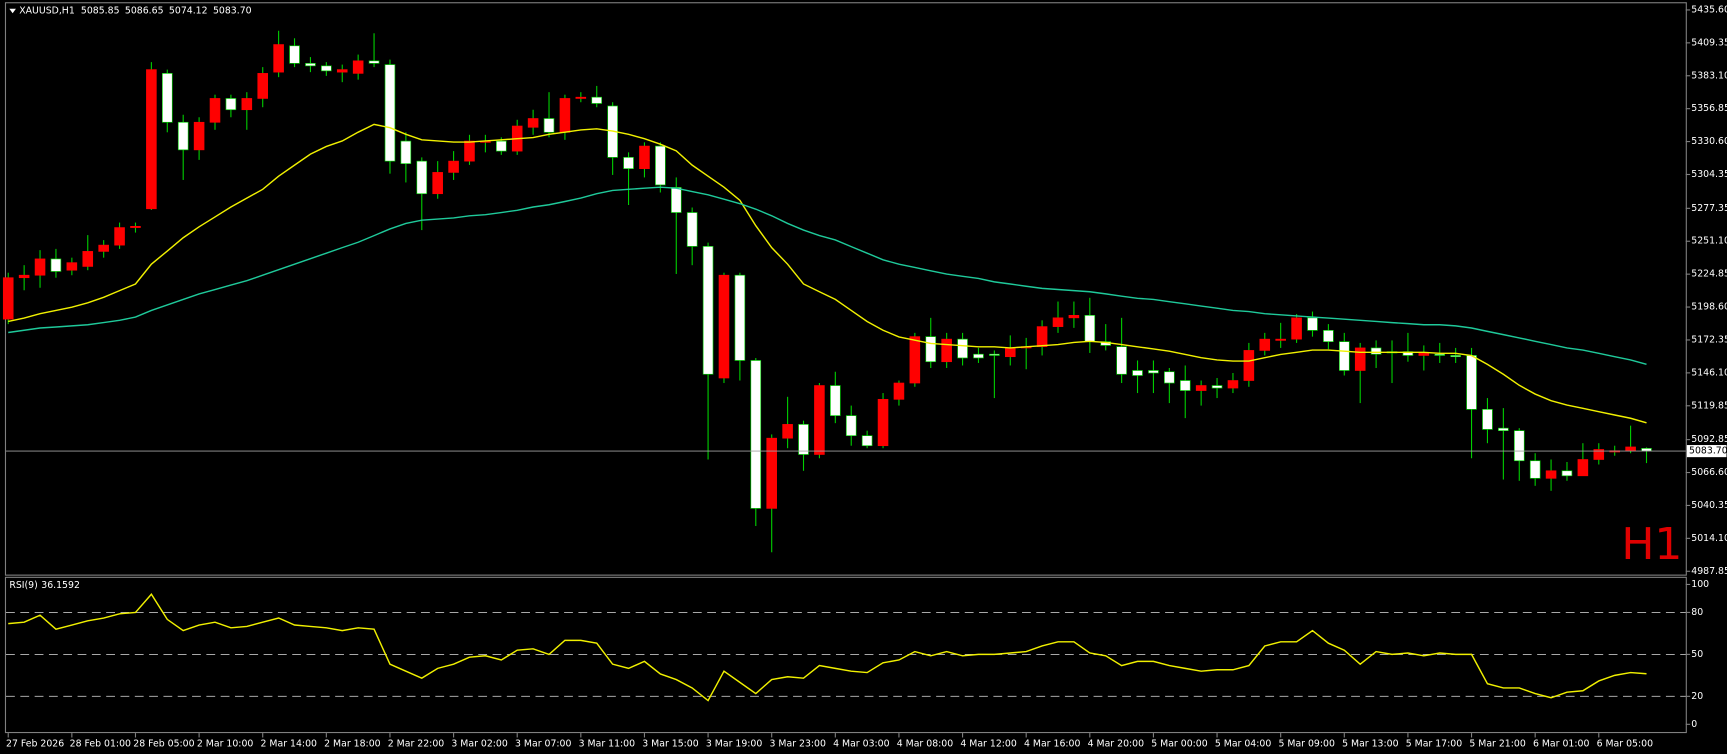 The width and height of the screenshot is (1727, 754). What do you see at coordinates (734, 744) in the screenshot?
I see `x-tick-label: 3 Mar 19:00` at bounding box center [734, 744].